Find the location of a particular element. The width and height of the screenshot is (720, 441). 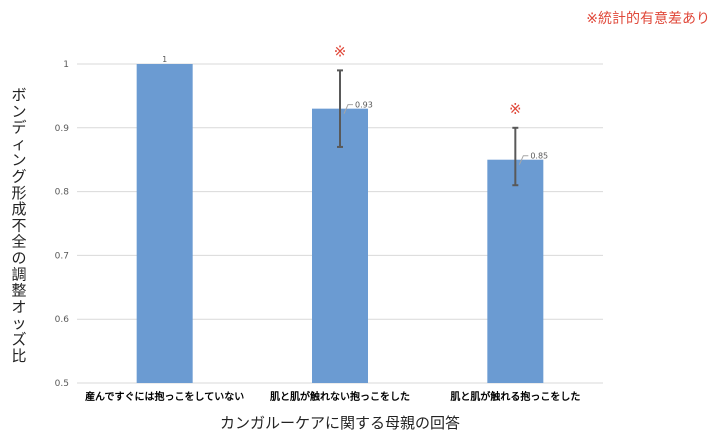

data-label-2: 0.85 is located at coordinates (539, 156).